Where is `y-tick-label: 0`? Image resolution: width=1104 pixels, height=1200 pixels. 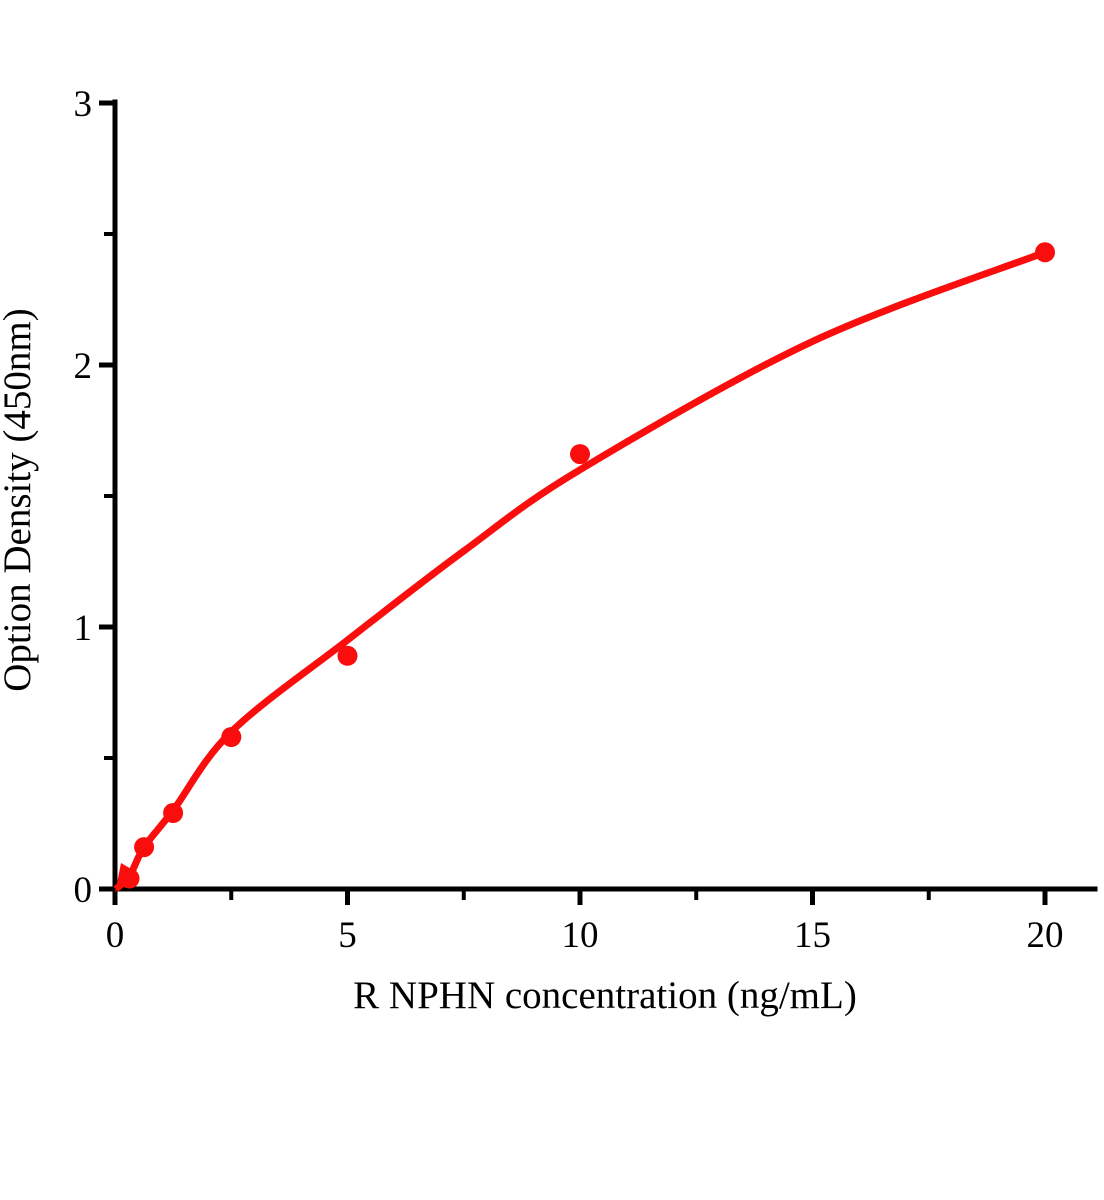 y-tick-label: 0 is located at coordinates (83, 890).